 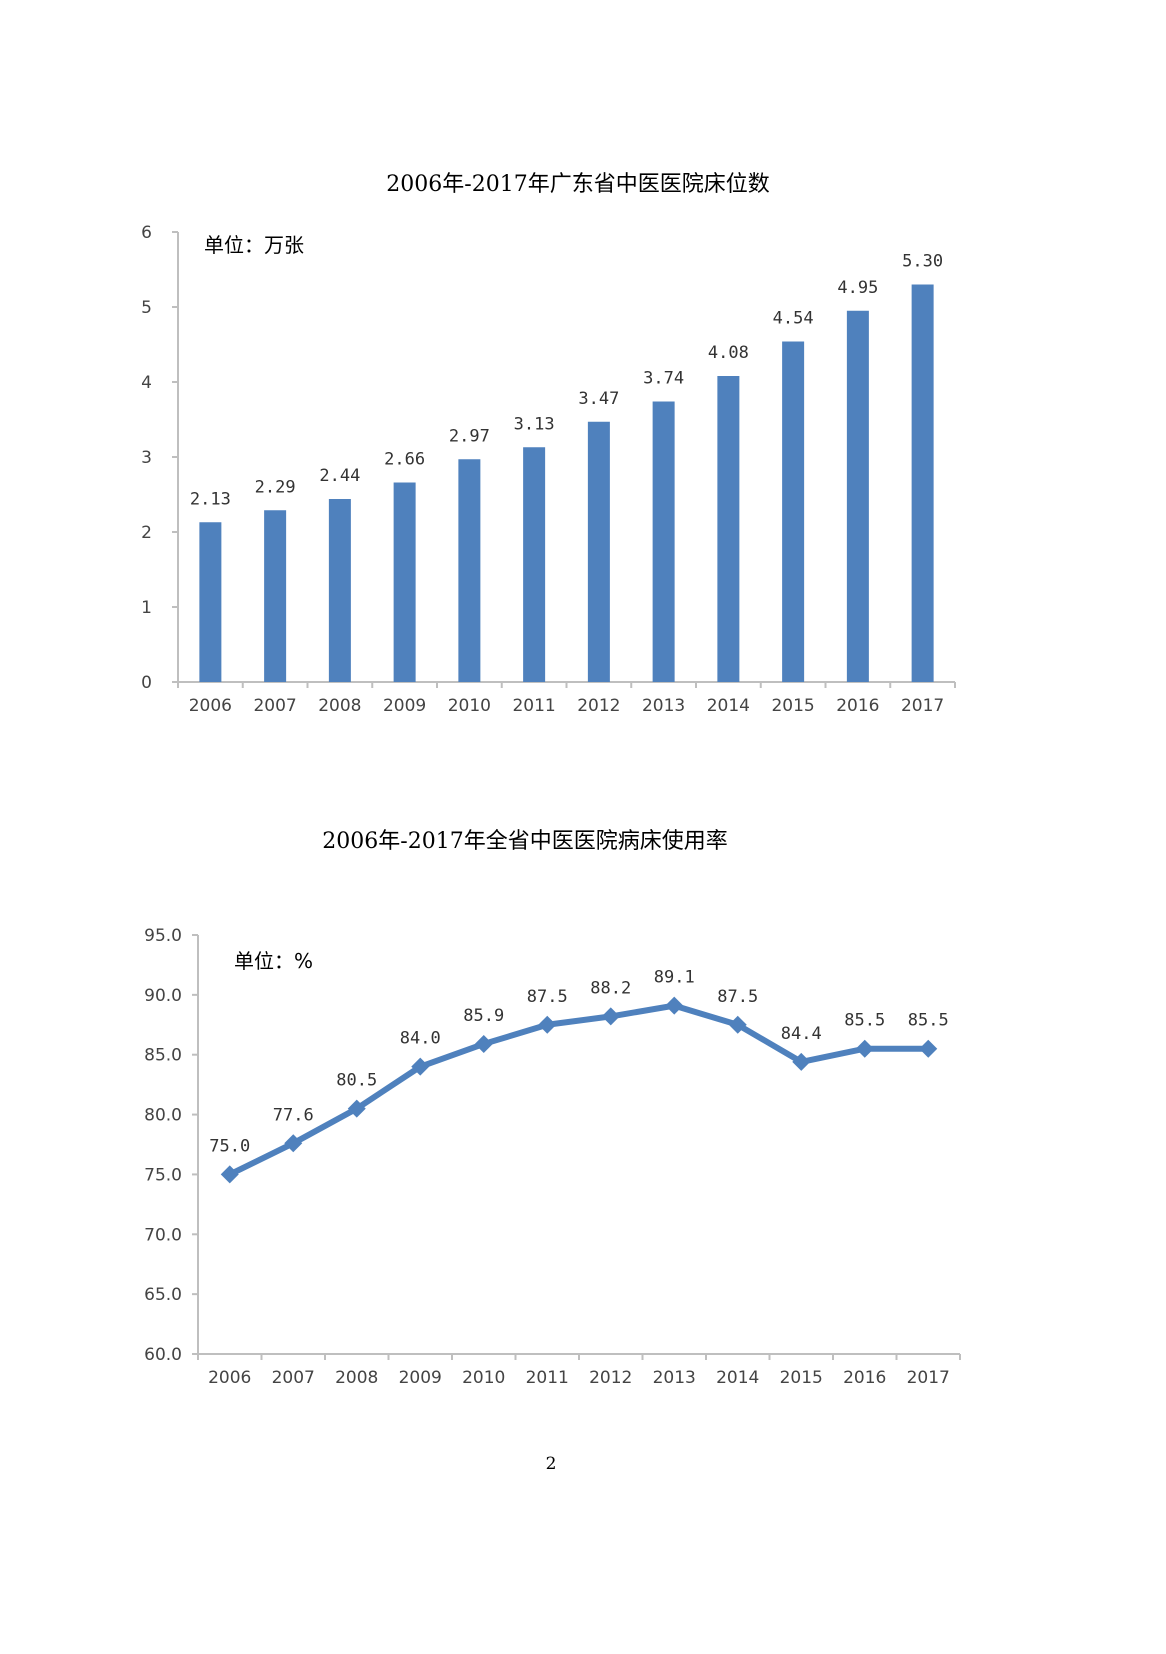 What do you see at coordinates (163, 1355) in the screenshot?
I see `y-tick-label: 60.0` at bounding box center [163, 1355].